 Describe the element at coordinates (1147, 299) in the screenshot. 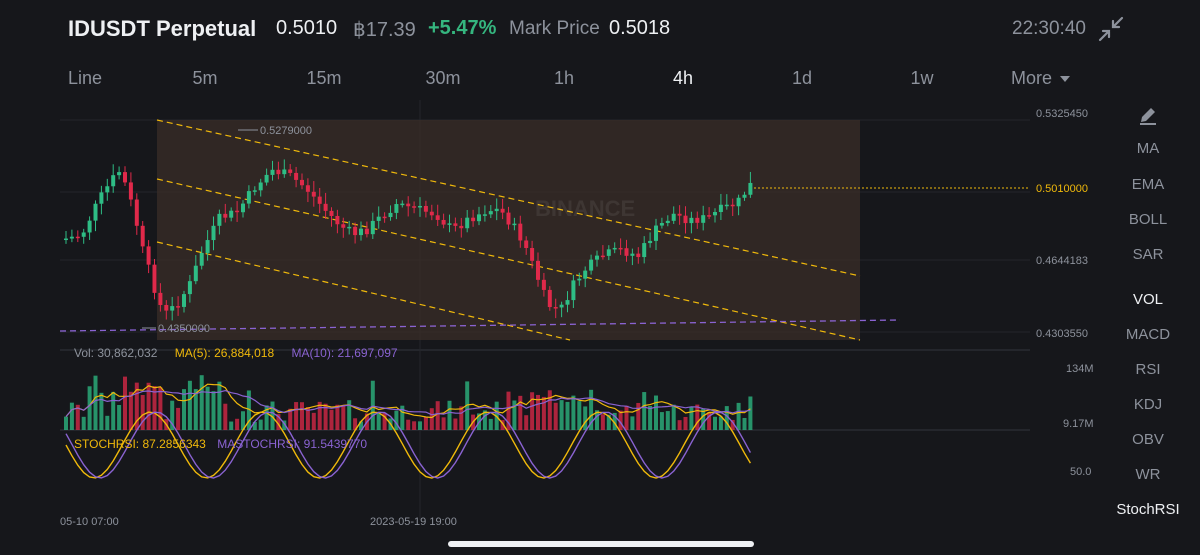

I see `indicator-vol: VOL` at that location.